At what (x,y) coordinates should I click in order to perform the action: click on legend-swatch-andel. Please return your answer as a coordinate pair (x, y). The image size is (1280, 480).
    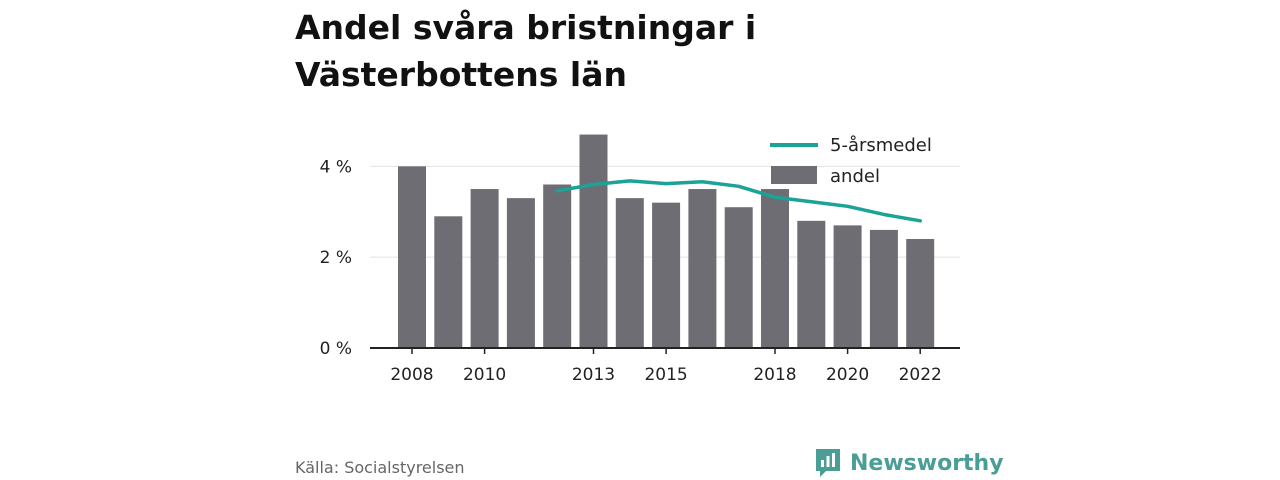
    Looking at the image, I should click on (794, 175).